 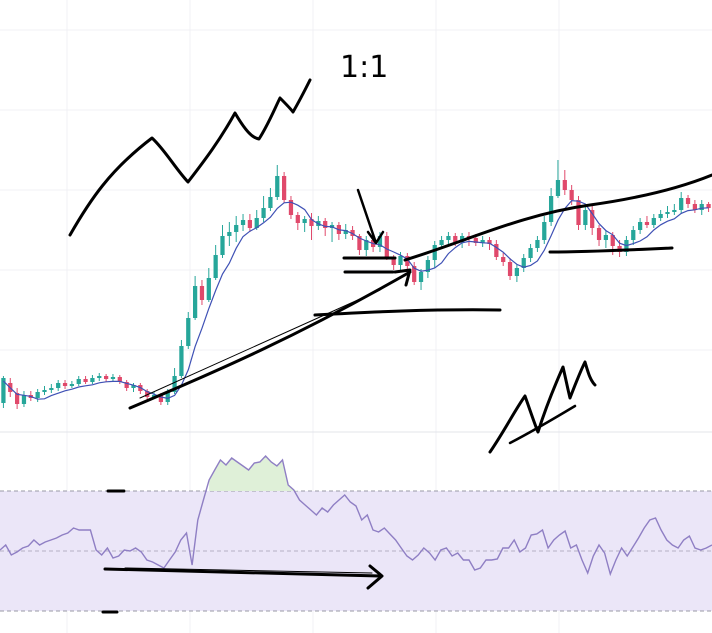 I want to click on resistance-curve, so click(x=557, y=217).